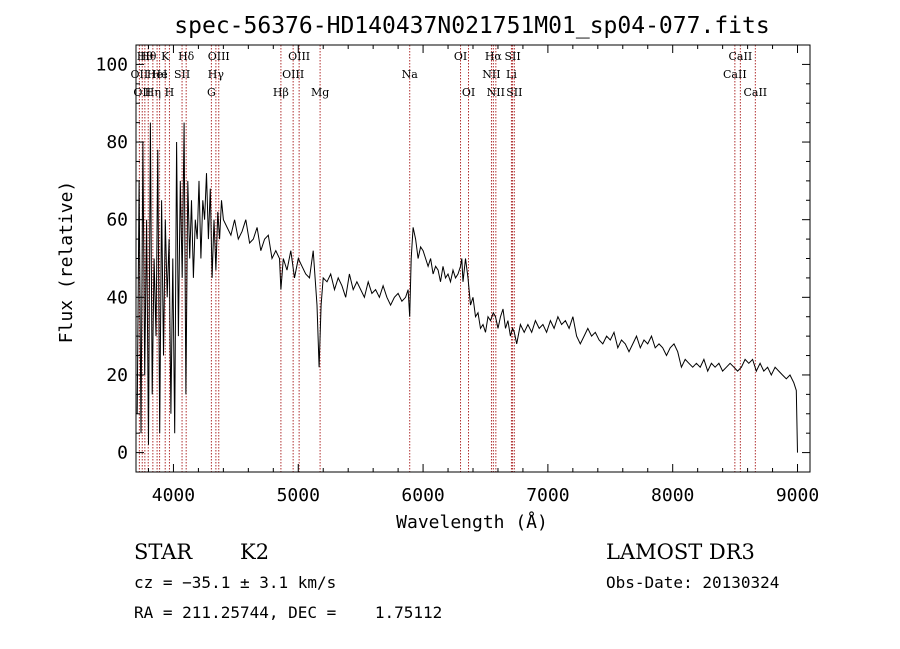 Image resolution: width=900 pixels, height=649 pixels. I want to click on y-tick-label: 80, so click(117, 142).